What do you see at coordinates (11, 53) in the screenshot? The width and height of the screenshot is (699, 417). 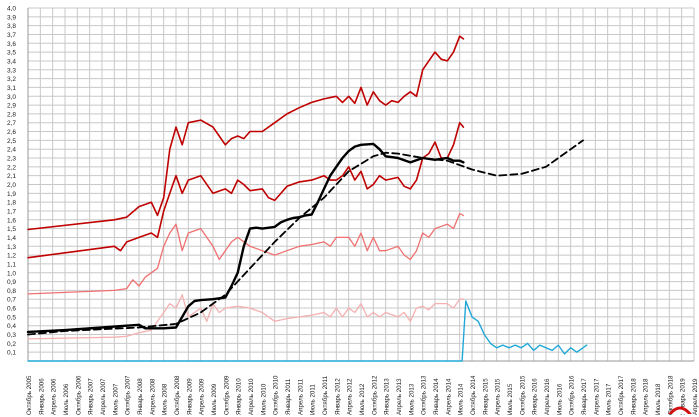 I see `y-tick-label: 3,5` at bounding box center [11, 53].